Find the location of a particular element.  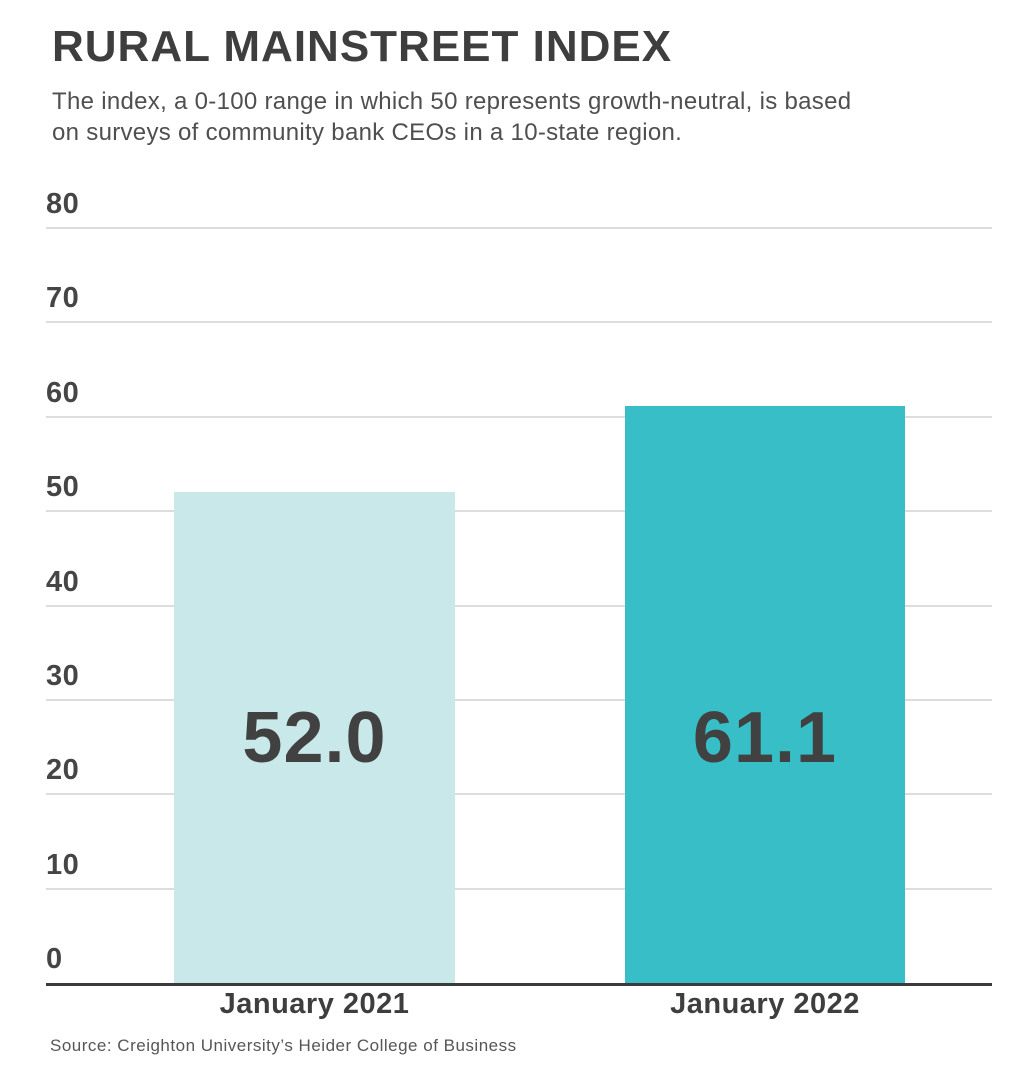

y-tick-label-0: 0 is located at coordinates (54, 959).